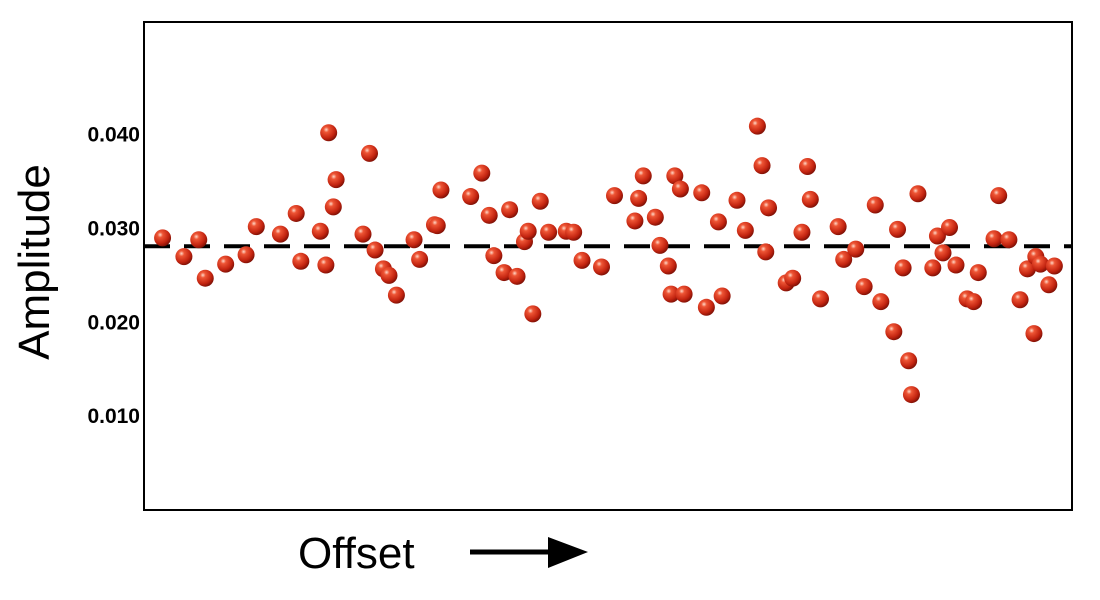  I want to click on y-tick-label: 0.020, so click(113, 322).